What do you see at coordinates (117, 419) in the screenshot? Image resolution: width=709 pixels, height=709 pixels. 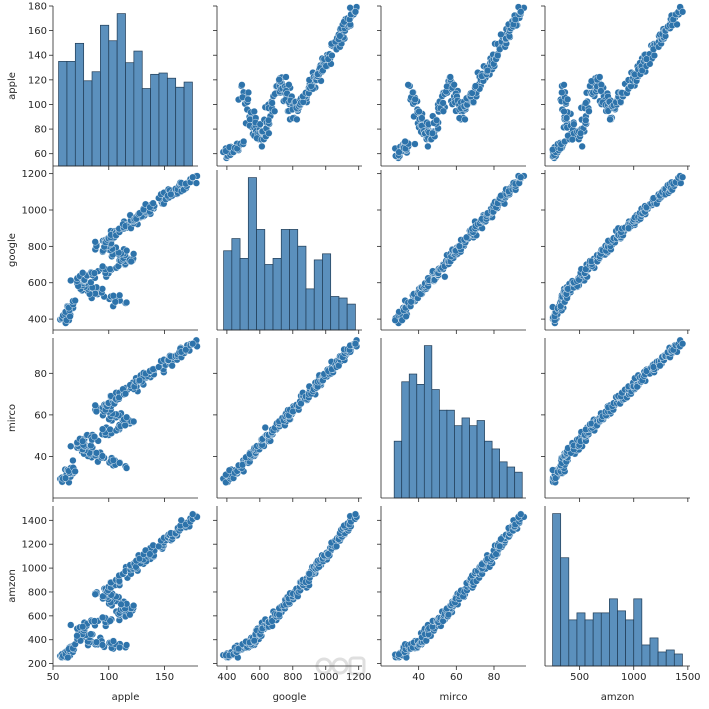 I see `panel-mirco-apple: 40 60 80` at bounding box center [117, 419].